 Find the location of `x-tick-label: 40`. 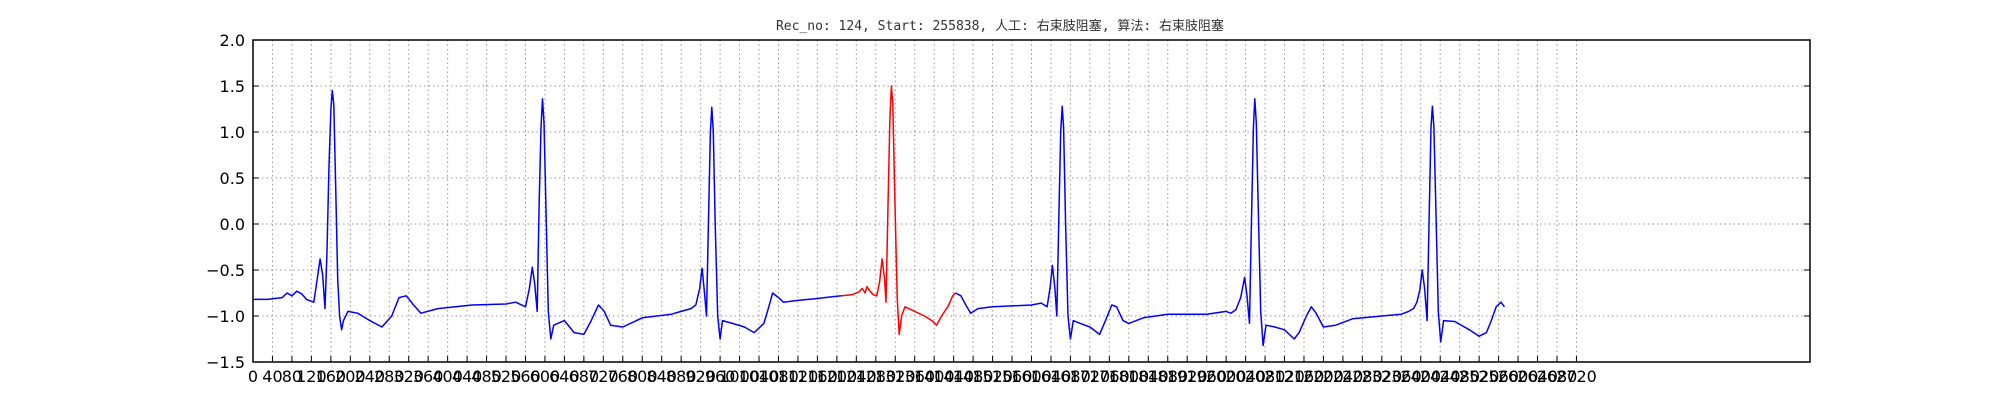

x-tick-label: 40 is located at coordinates (272, 376).